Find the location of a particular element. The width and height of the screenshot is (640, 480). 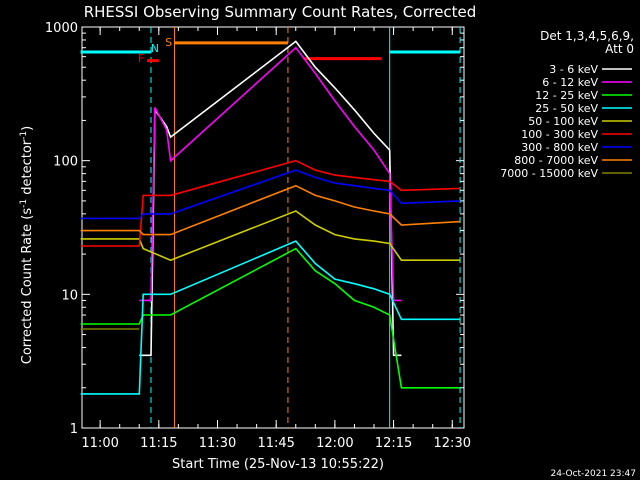

y-tick-label: 100 is located at coordinates (65, 162).